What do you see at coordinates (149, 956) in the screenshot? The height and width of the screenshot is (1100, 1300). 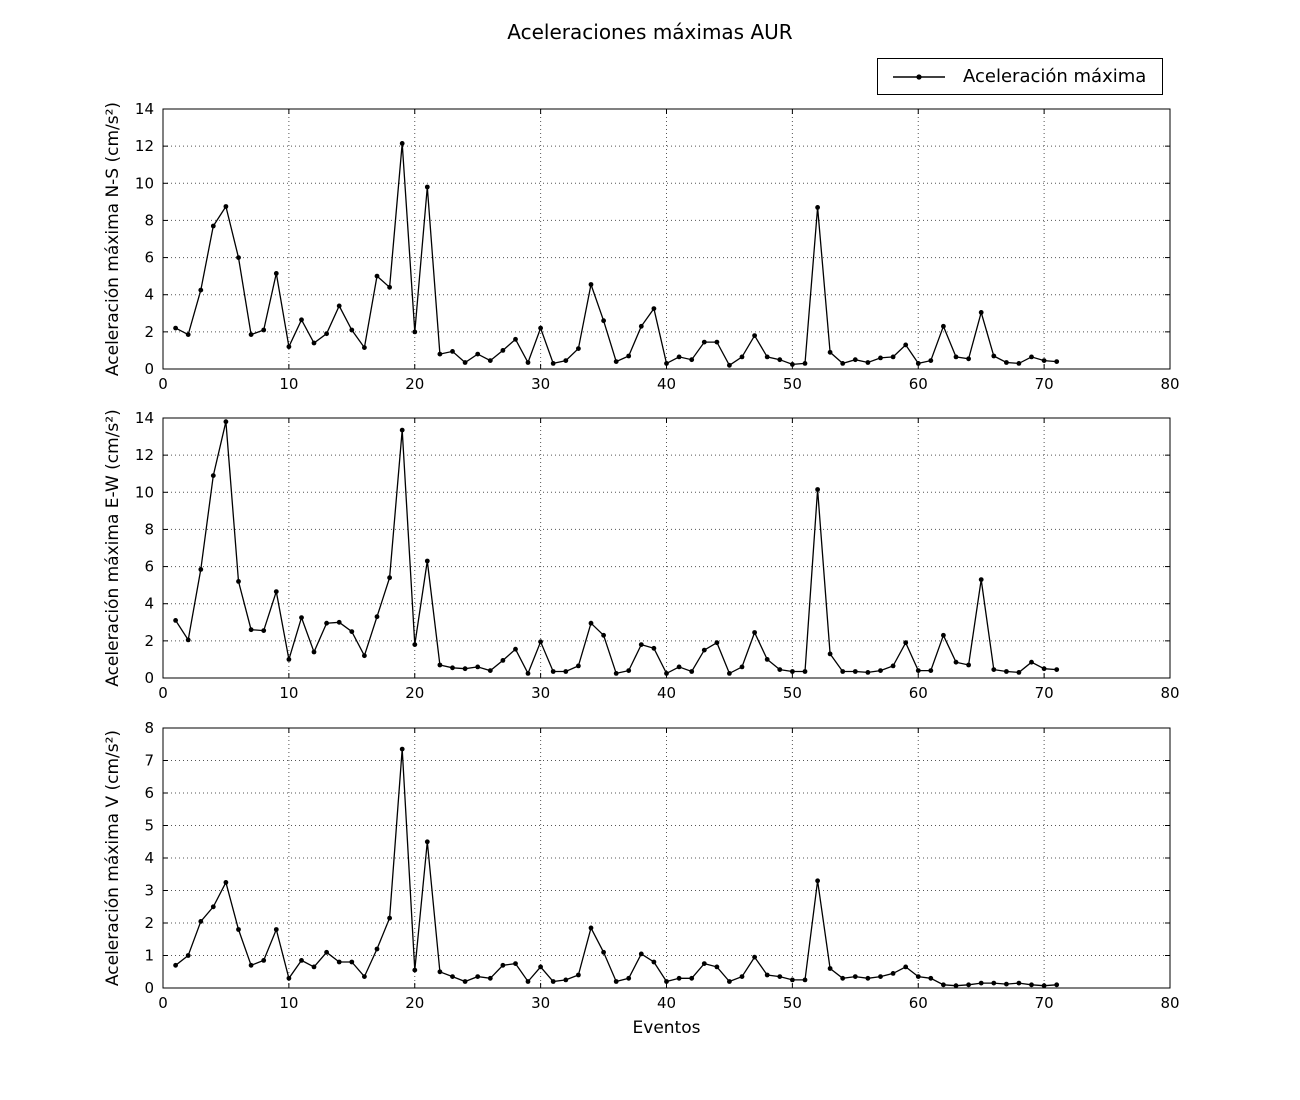 I see `svg-text: 1` at bounding box center [149, 956].